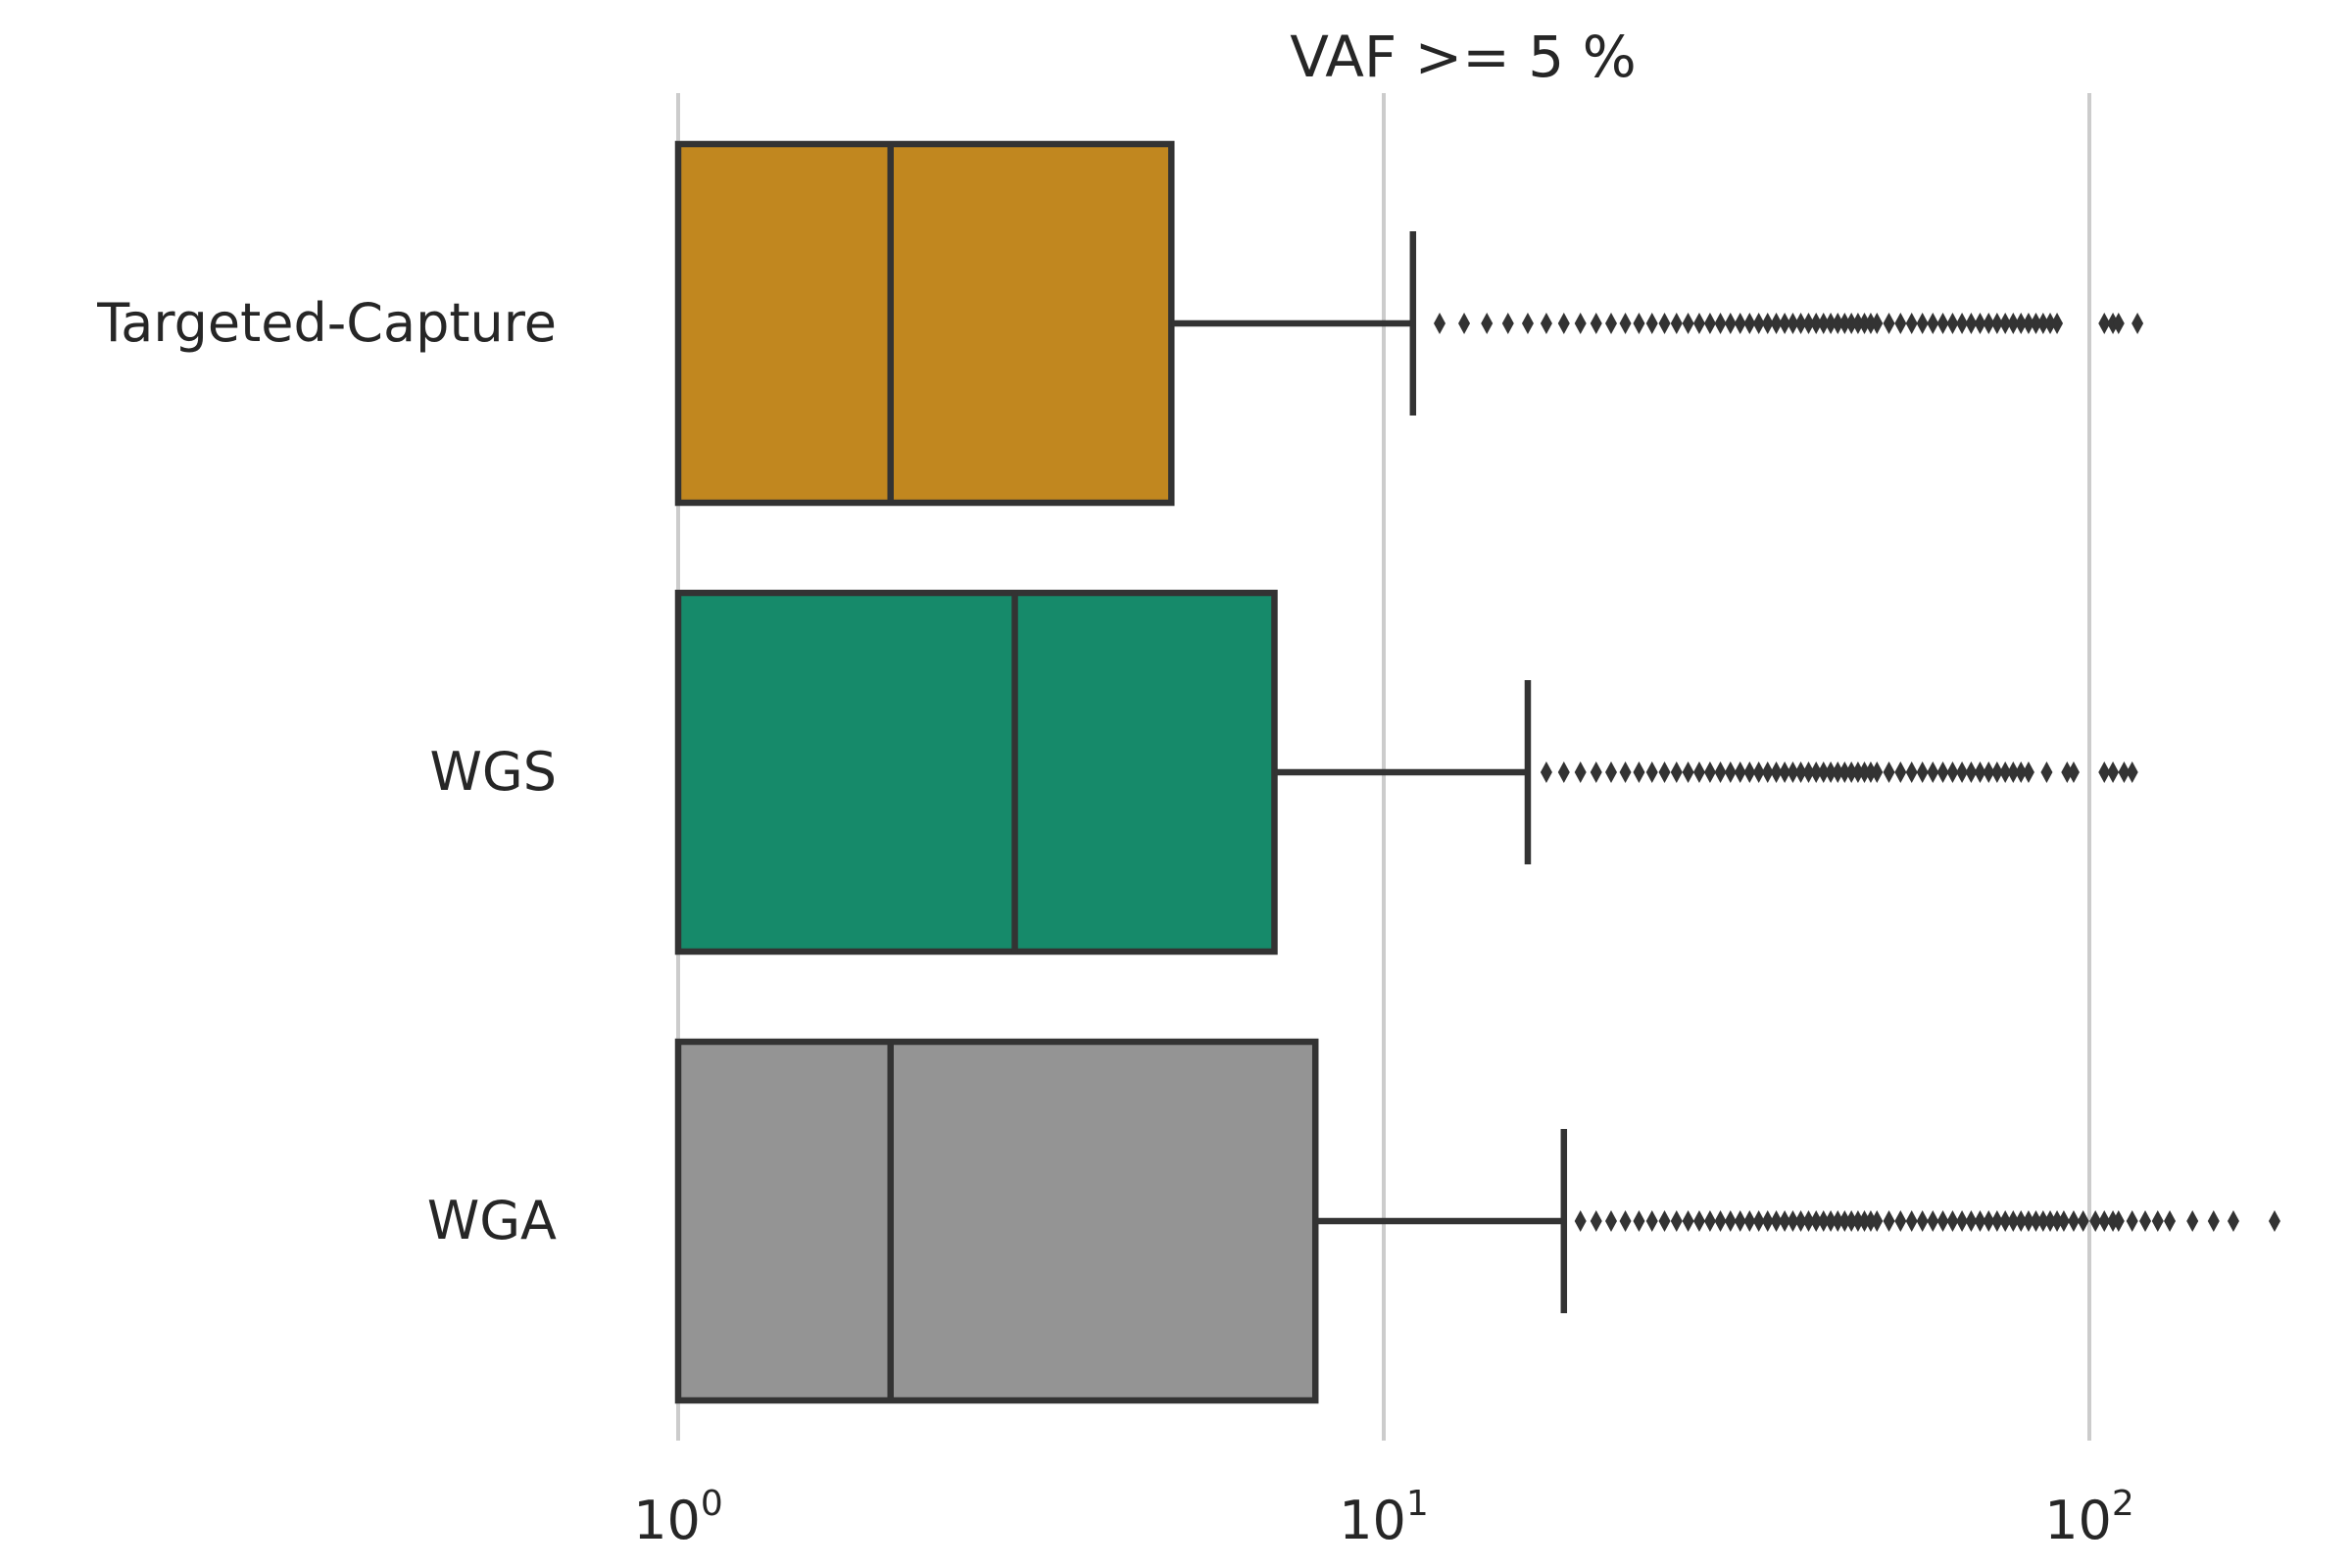 This screenshot has height=1568, width=2352. Describe the element at coordinates (1406, 772) in the screenshot. I see `box-group-wgs` at that location.